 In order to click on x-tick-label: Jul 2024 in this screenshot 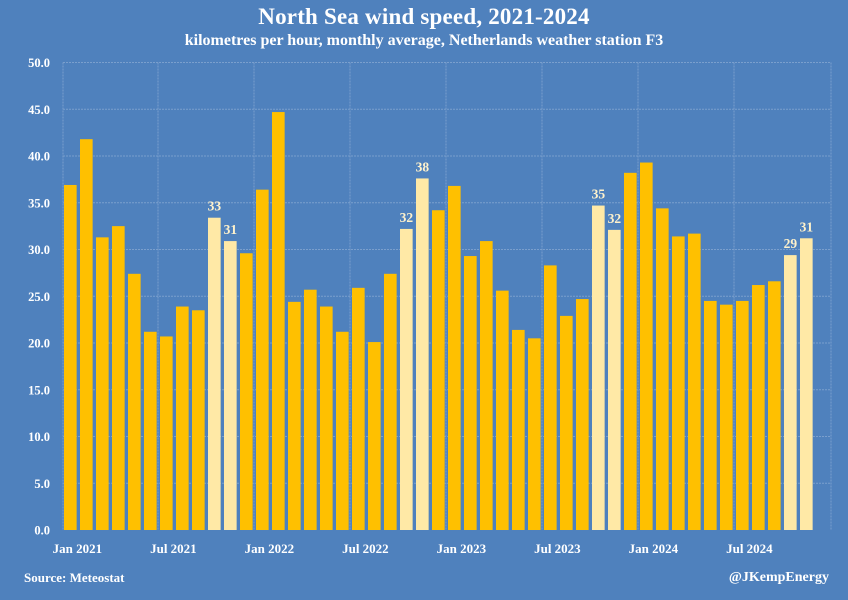, I will do `click(749, 548)`.